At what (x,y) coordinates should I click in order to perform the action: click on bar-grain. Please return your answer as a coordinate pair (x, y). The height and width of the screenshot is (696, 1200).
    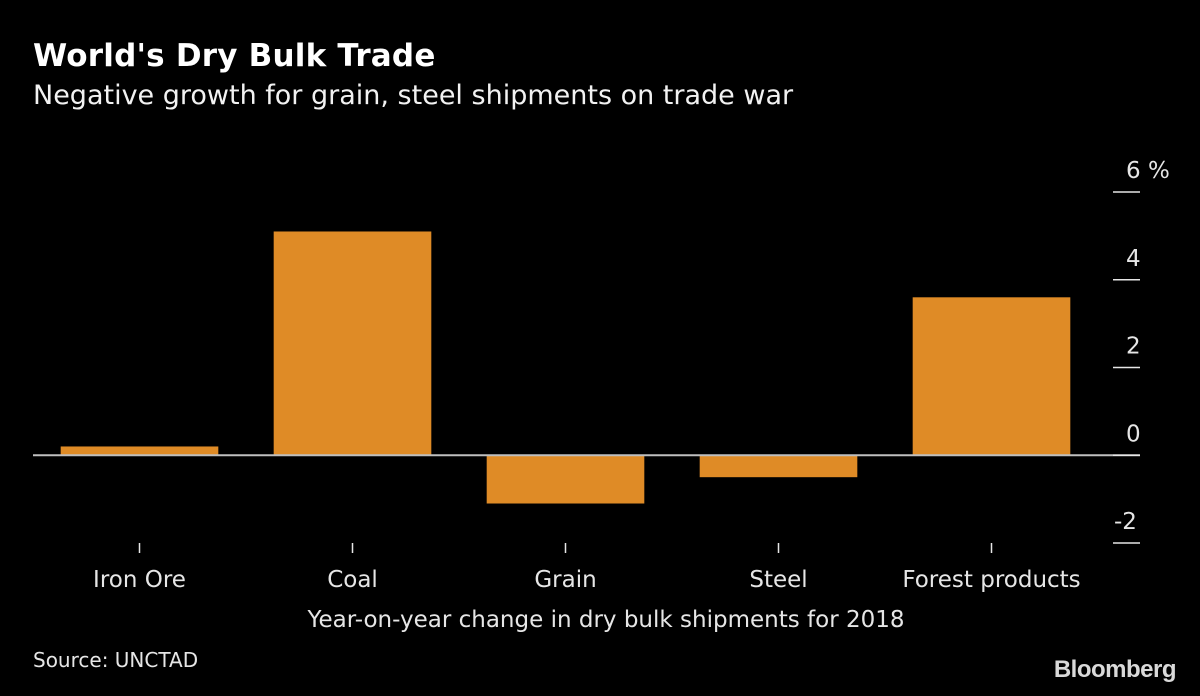
    Looking at the image, I should click on (565, 479).